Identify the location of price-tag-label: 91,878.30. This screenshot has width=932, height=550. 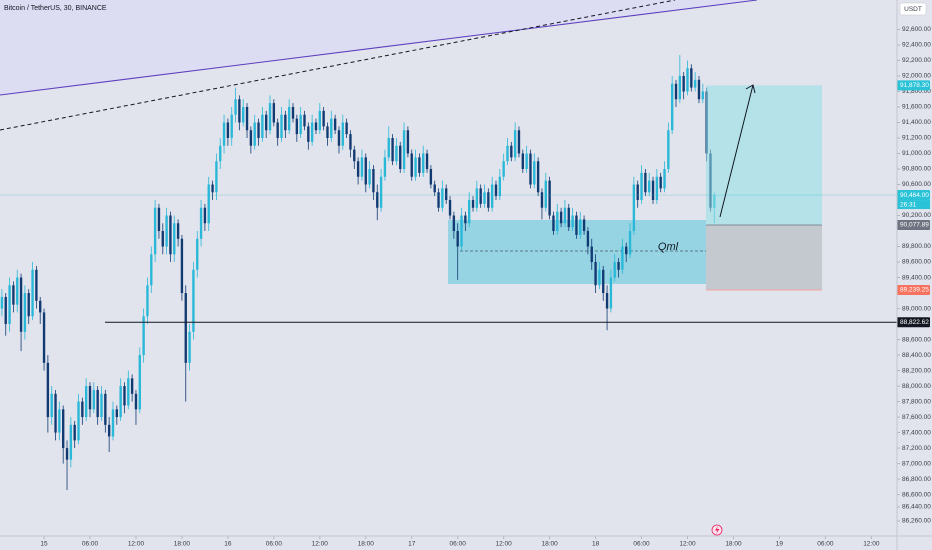
(914, 85).